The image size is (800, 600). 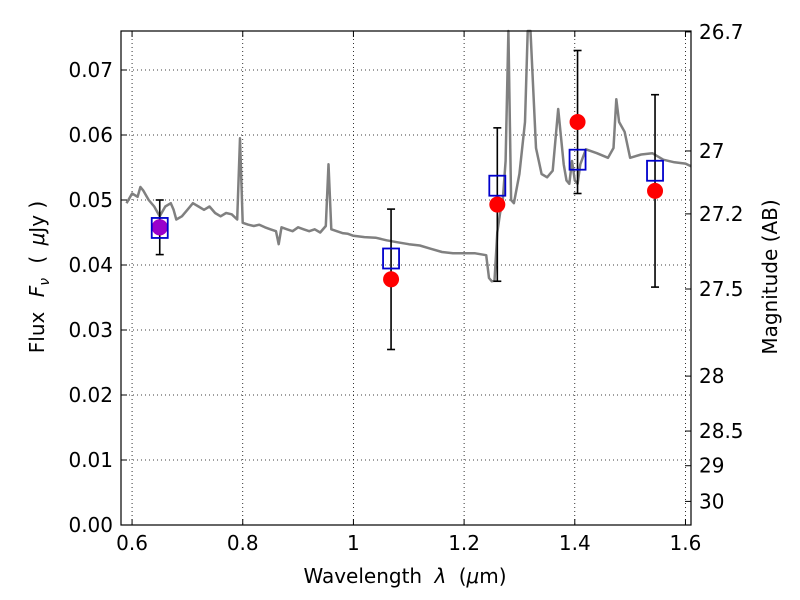 I want to click on y-tick-label: 0.07, so click(x=90, y=70).